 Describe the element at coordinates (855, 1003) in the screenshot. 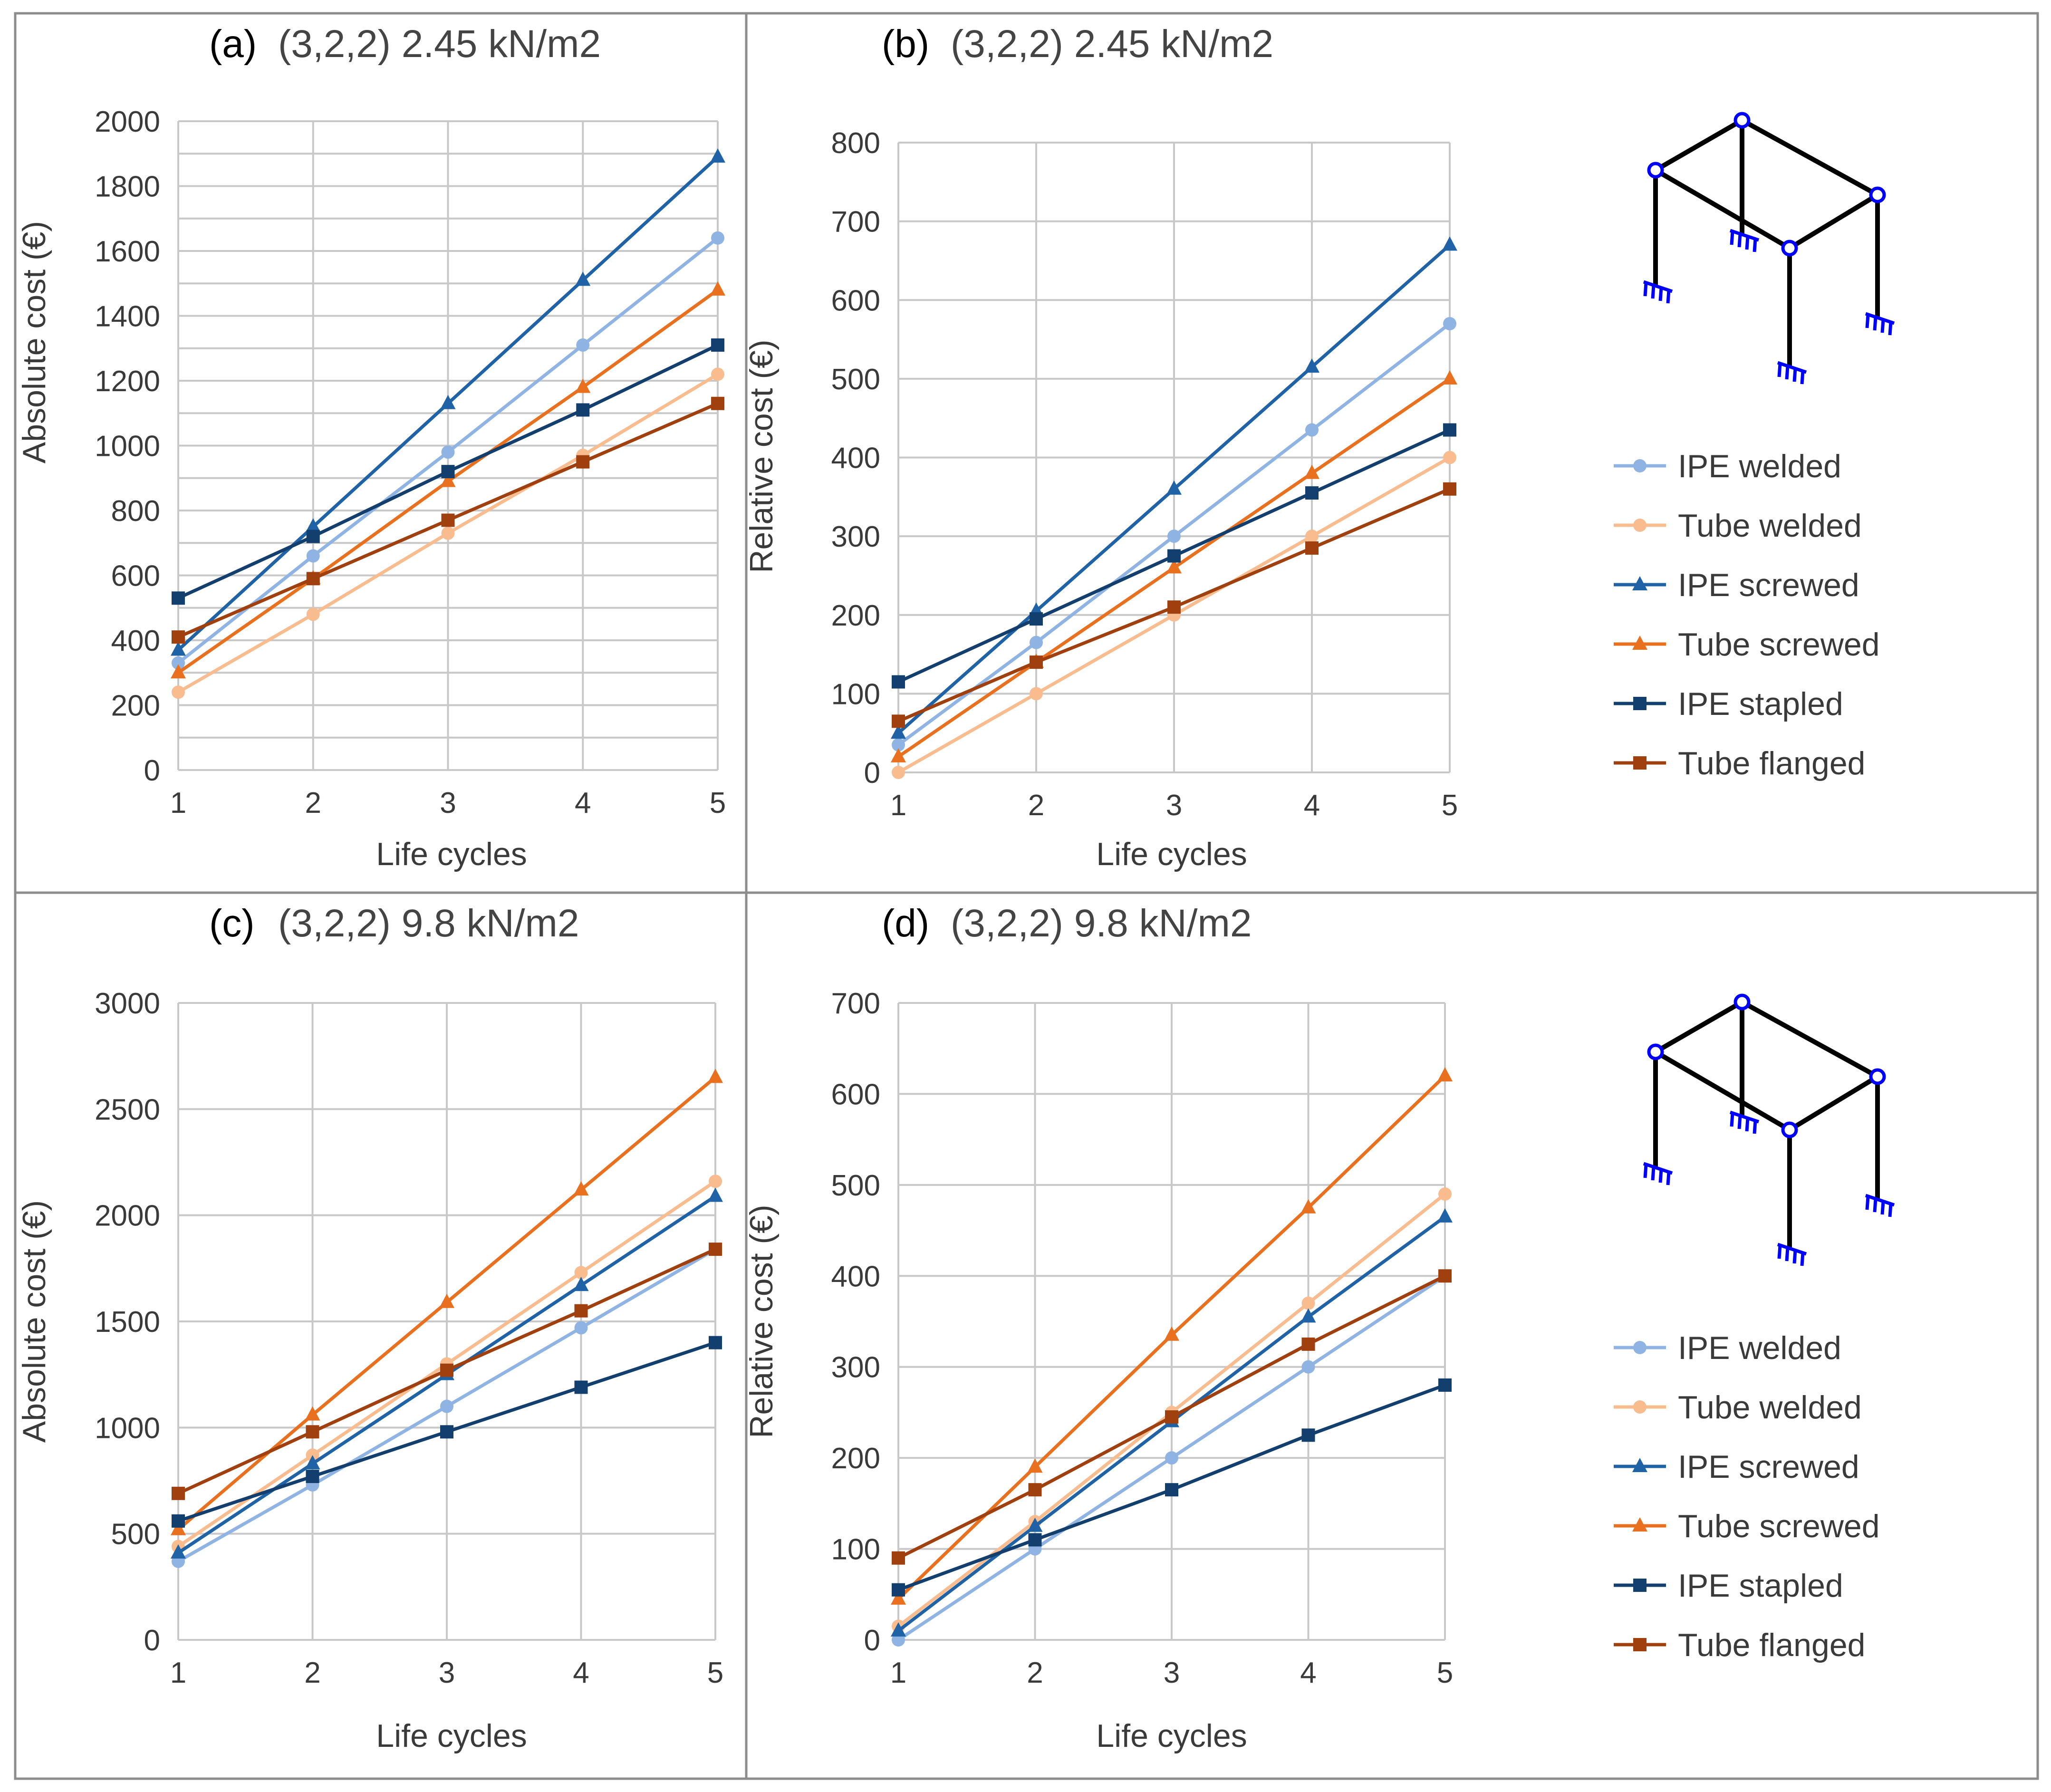

I see `y-tick-label: 700` at that location.